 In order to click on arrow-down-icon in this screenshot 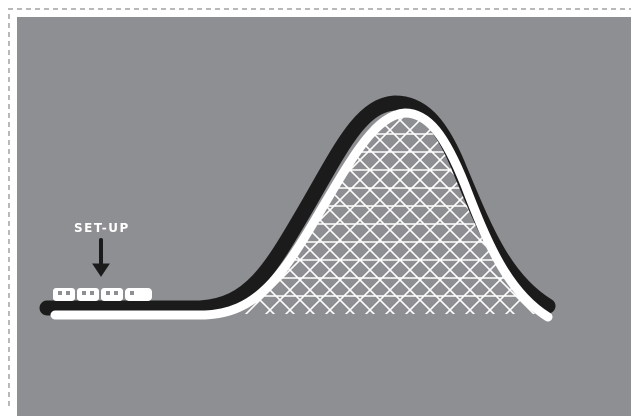, I will do `click(101, 257)`.